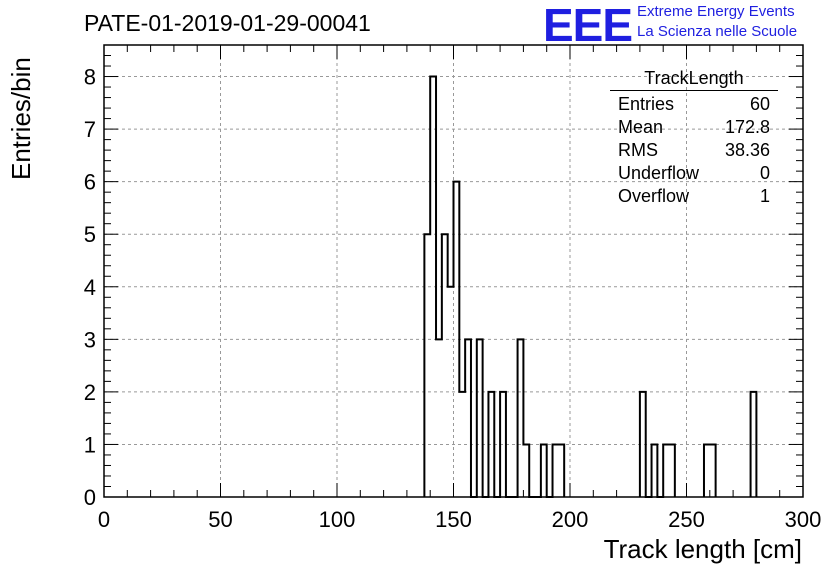 This screenshot has height=572, width=836. Describe the element at coordinates (104, 519) in the screenshot. I see `x-tick-label: 0` at that location.